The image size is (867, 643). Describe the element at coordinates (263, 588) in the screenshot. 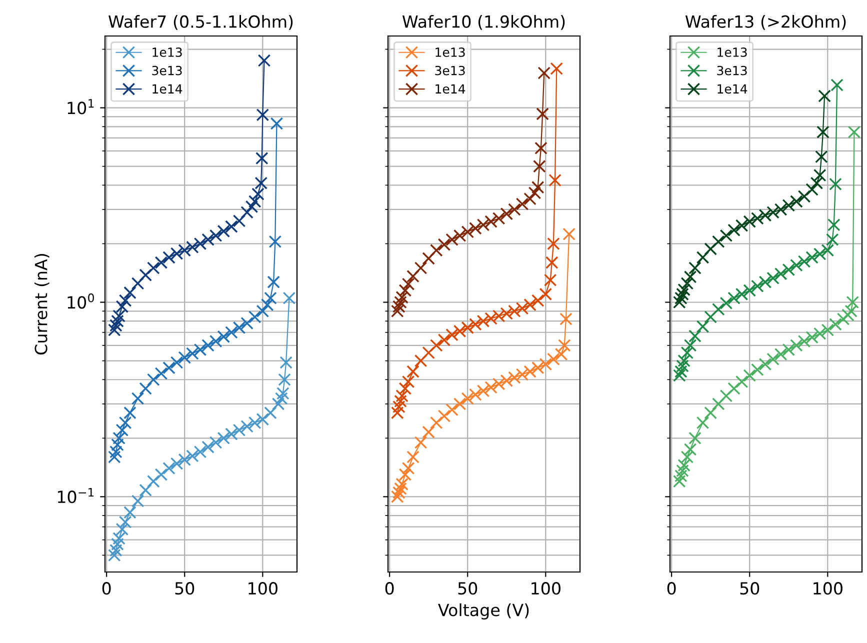

I see `x-tick-label: 100` at that location.